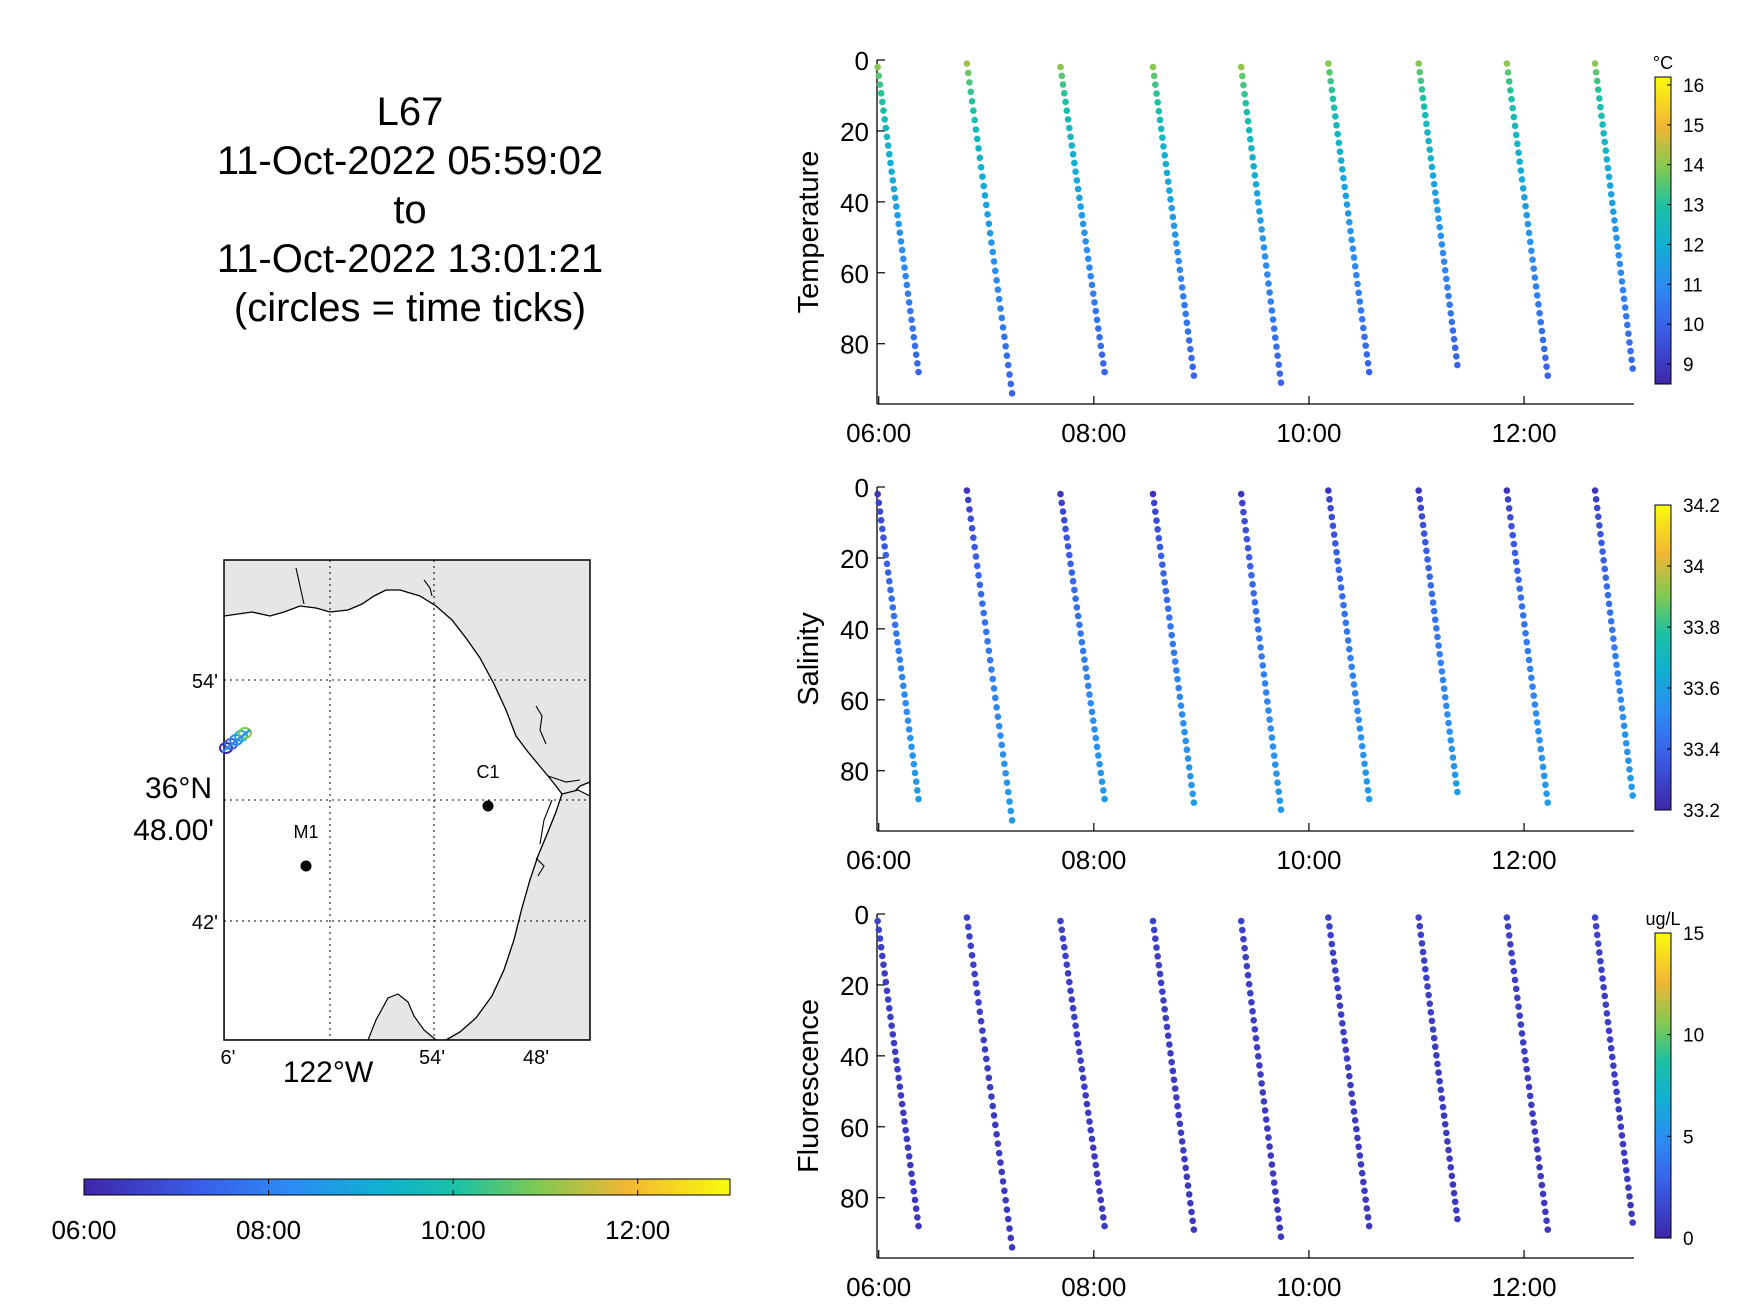 Image resolution: width=1748 pixels, height=1312 pixels. Describe the element at coordinates (1693, 1036) in the screenshot. I see `colorbar-tick-label: 10` at that location.